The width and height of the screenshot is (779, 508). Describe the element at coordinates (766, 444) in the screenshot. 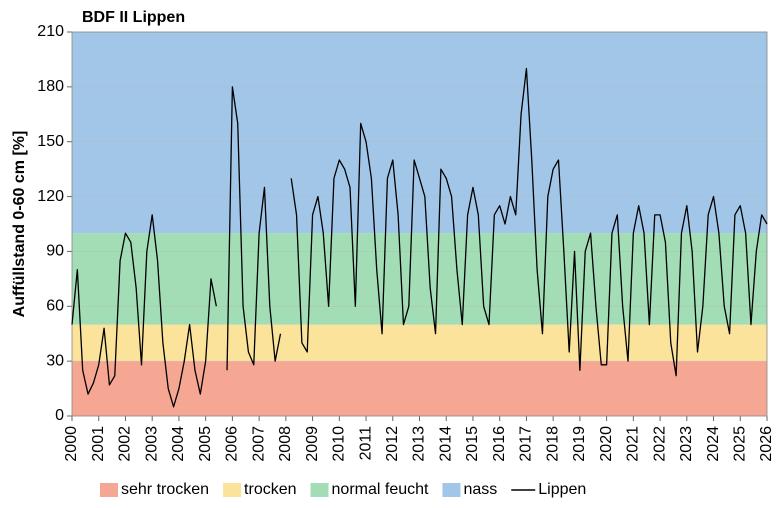

I see `x-tick-label: 2026` at that location.